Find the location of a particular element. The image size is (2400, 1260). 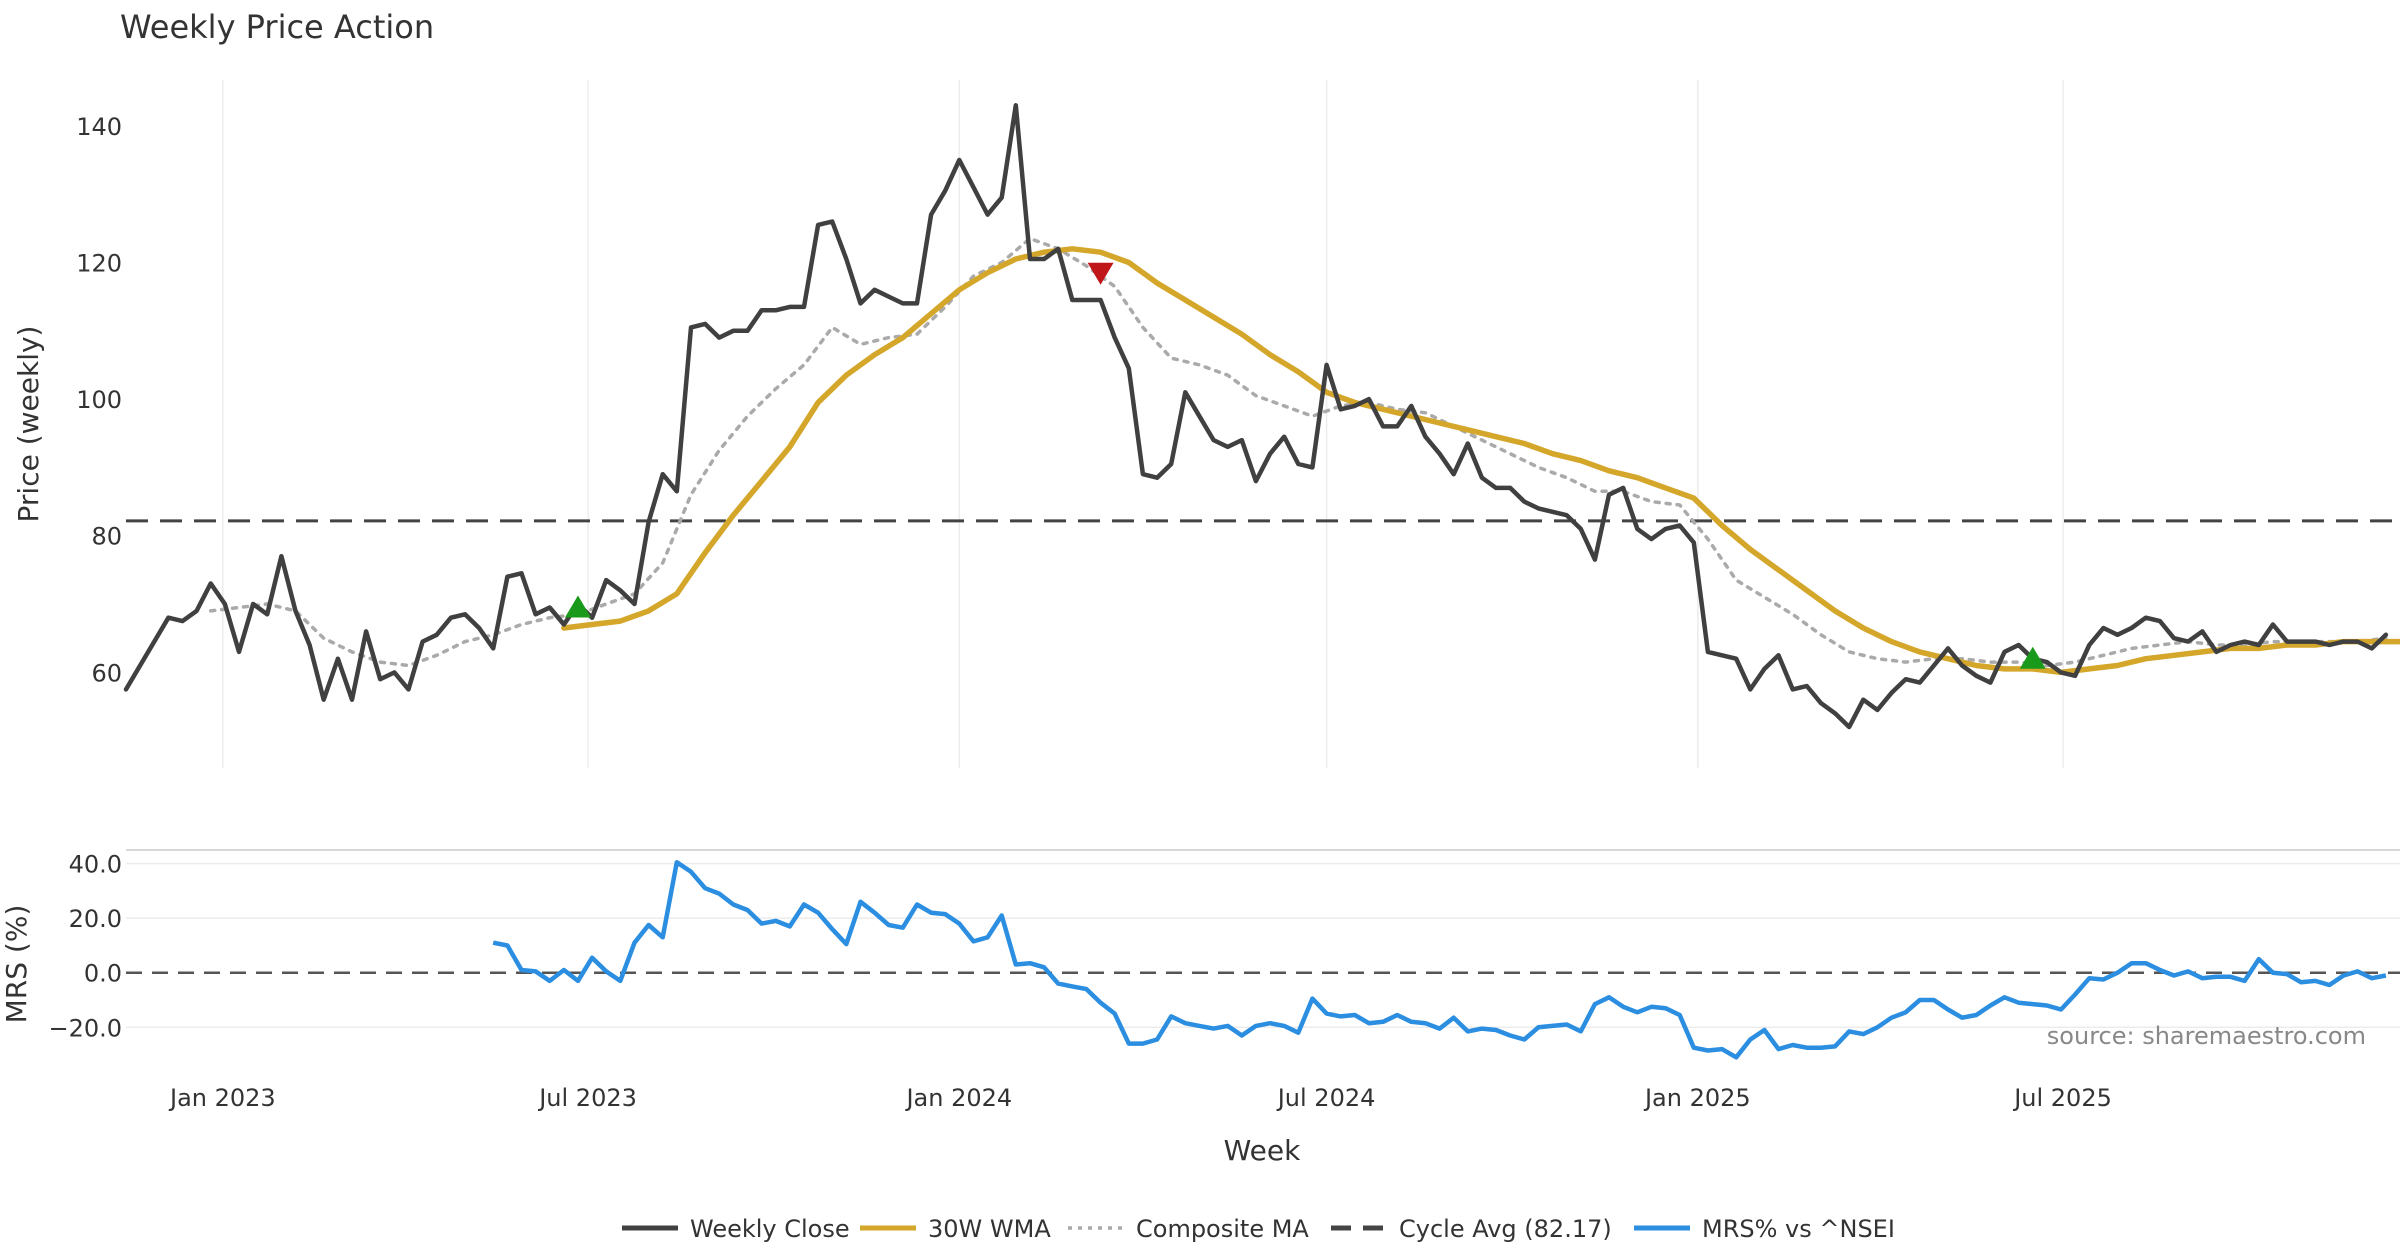

x-axis-label: Week is located at coordinates (1262, 1150).